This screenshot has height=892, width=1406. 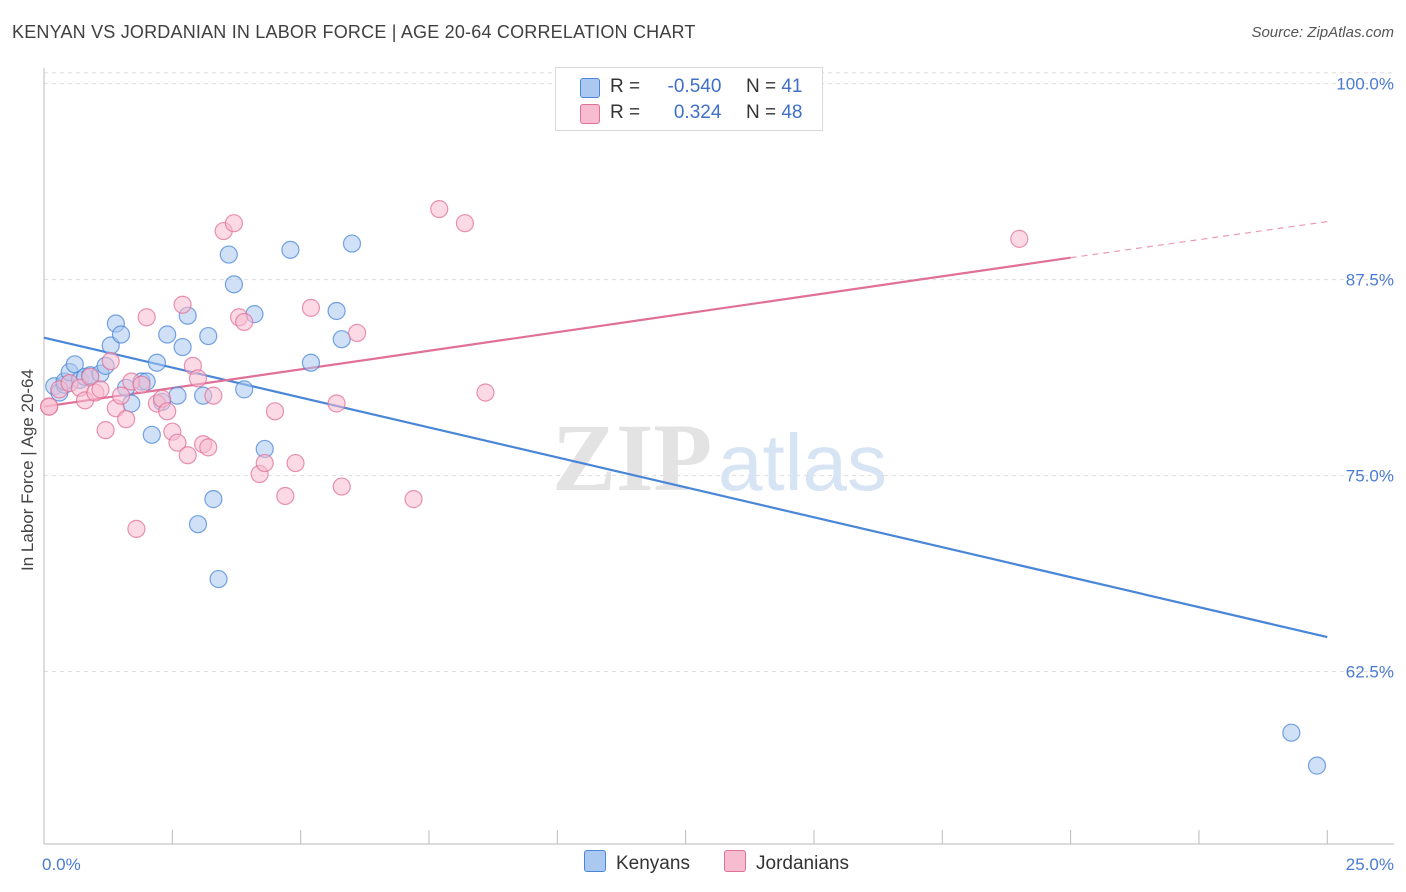 I want to click on legend-label-jordanians: Jordanians, so click(x=802, y=863).